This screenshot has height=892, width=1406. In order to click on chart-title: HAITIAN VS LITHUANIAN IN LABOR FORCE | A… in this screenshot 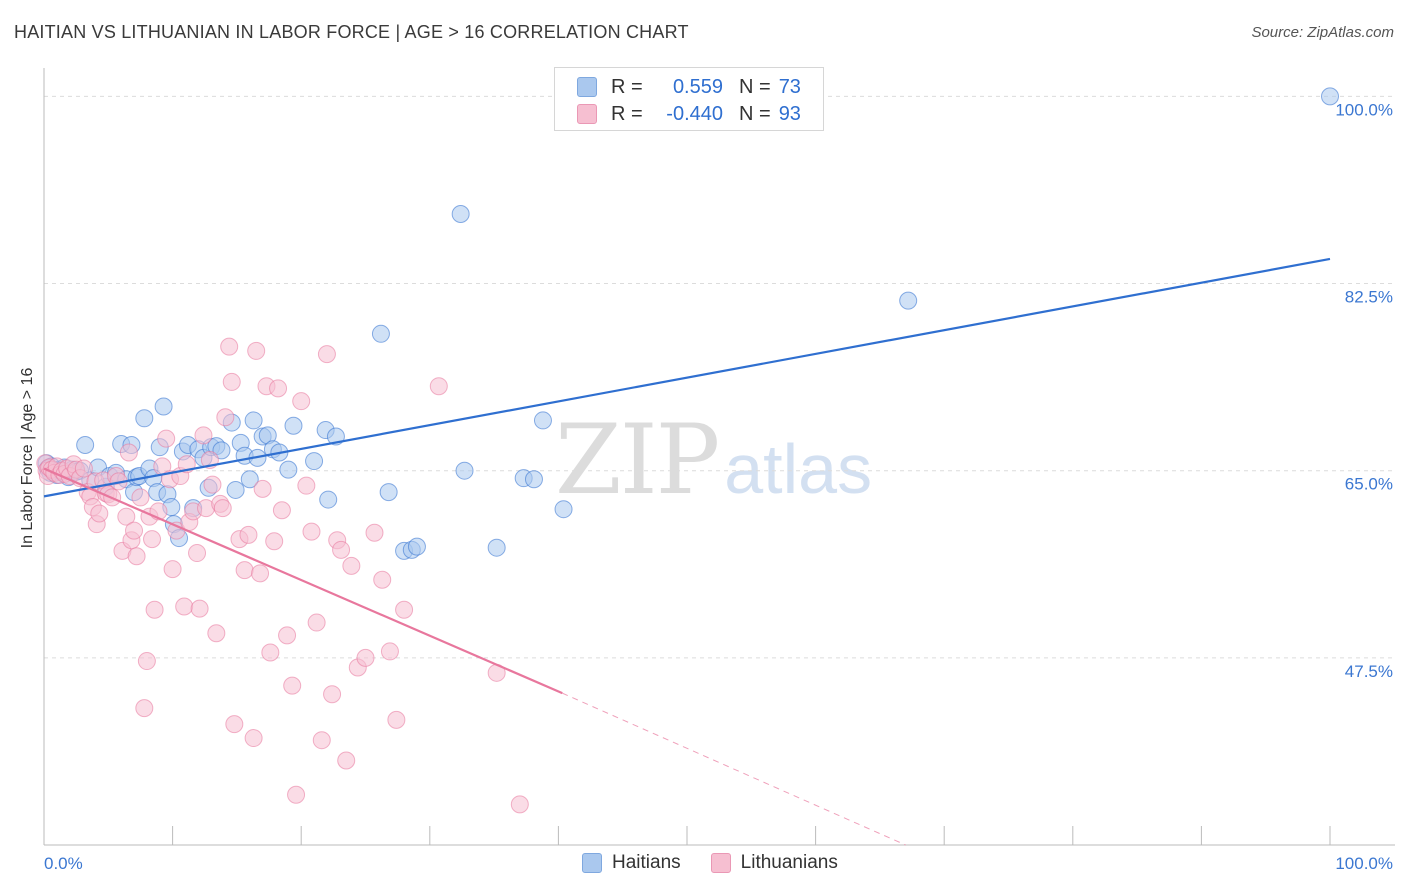, I will do `click(351, 32)`.